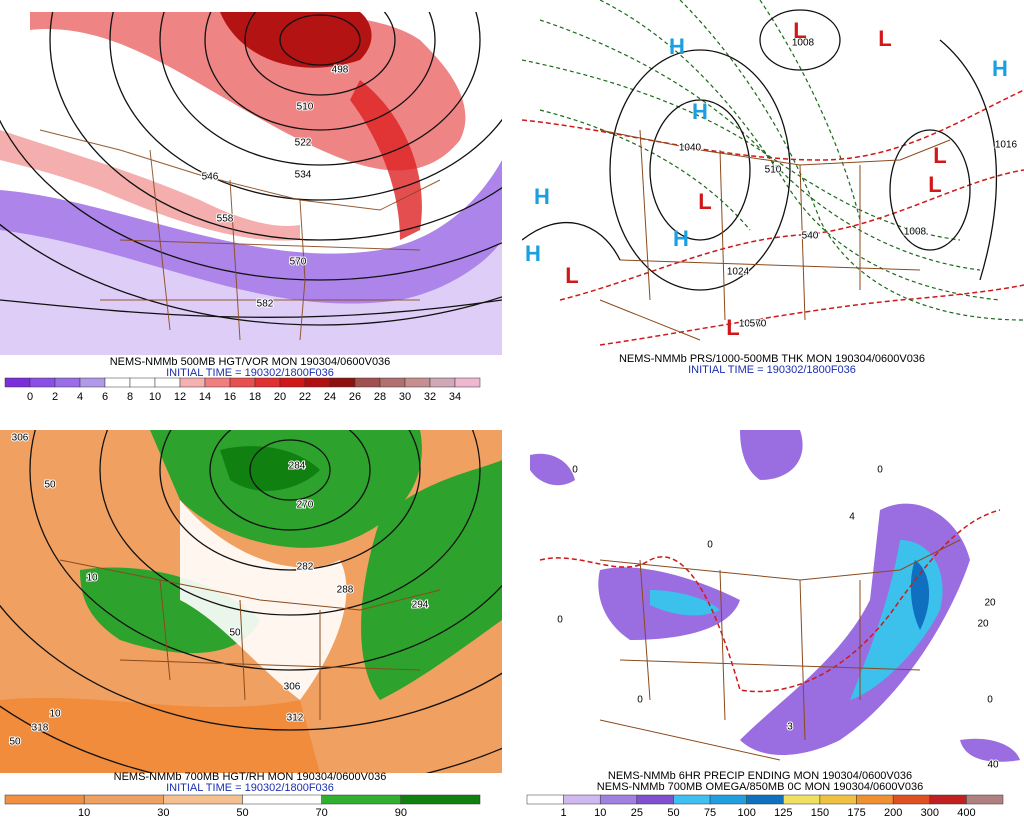  I want to click on contour-label: 1016, so click(1006, 145).